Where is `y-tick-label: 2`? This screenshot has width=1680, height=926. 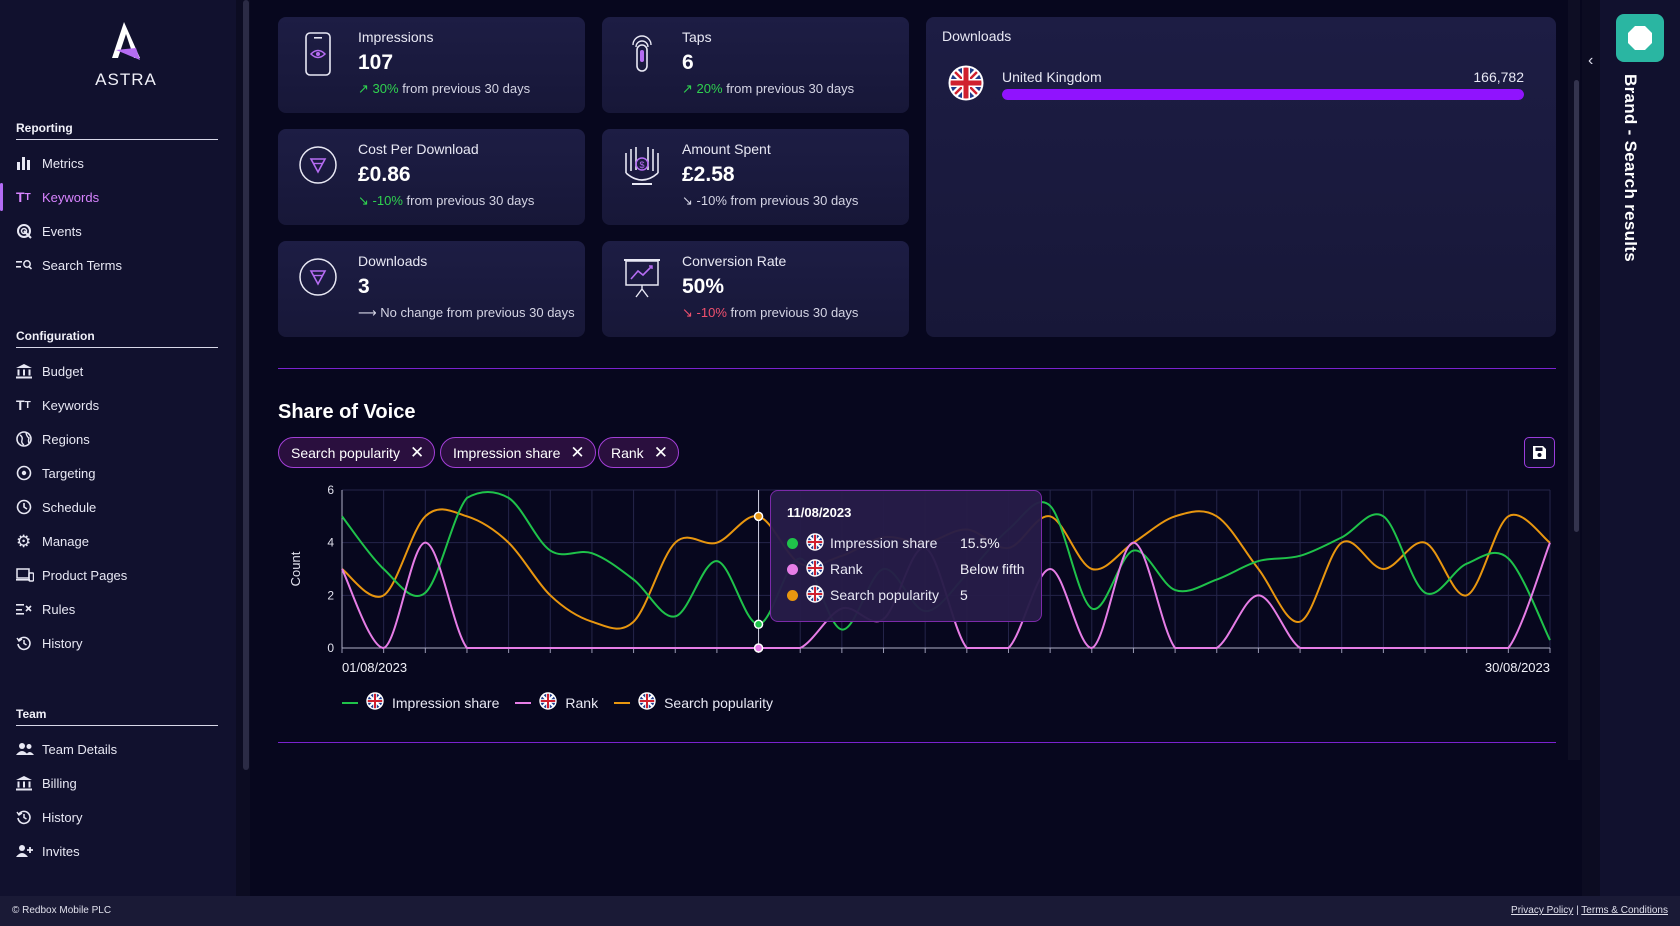
y-tick-label: 2 is located at coordinates (330, 595).